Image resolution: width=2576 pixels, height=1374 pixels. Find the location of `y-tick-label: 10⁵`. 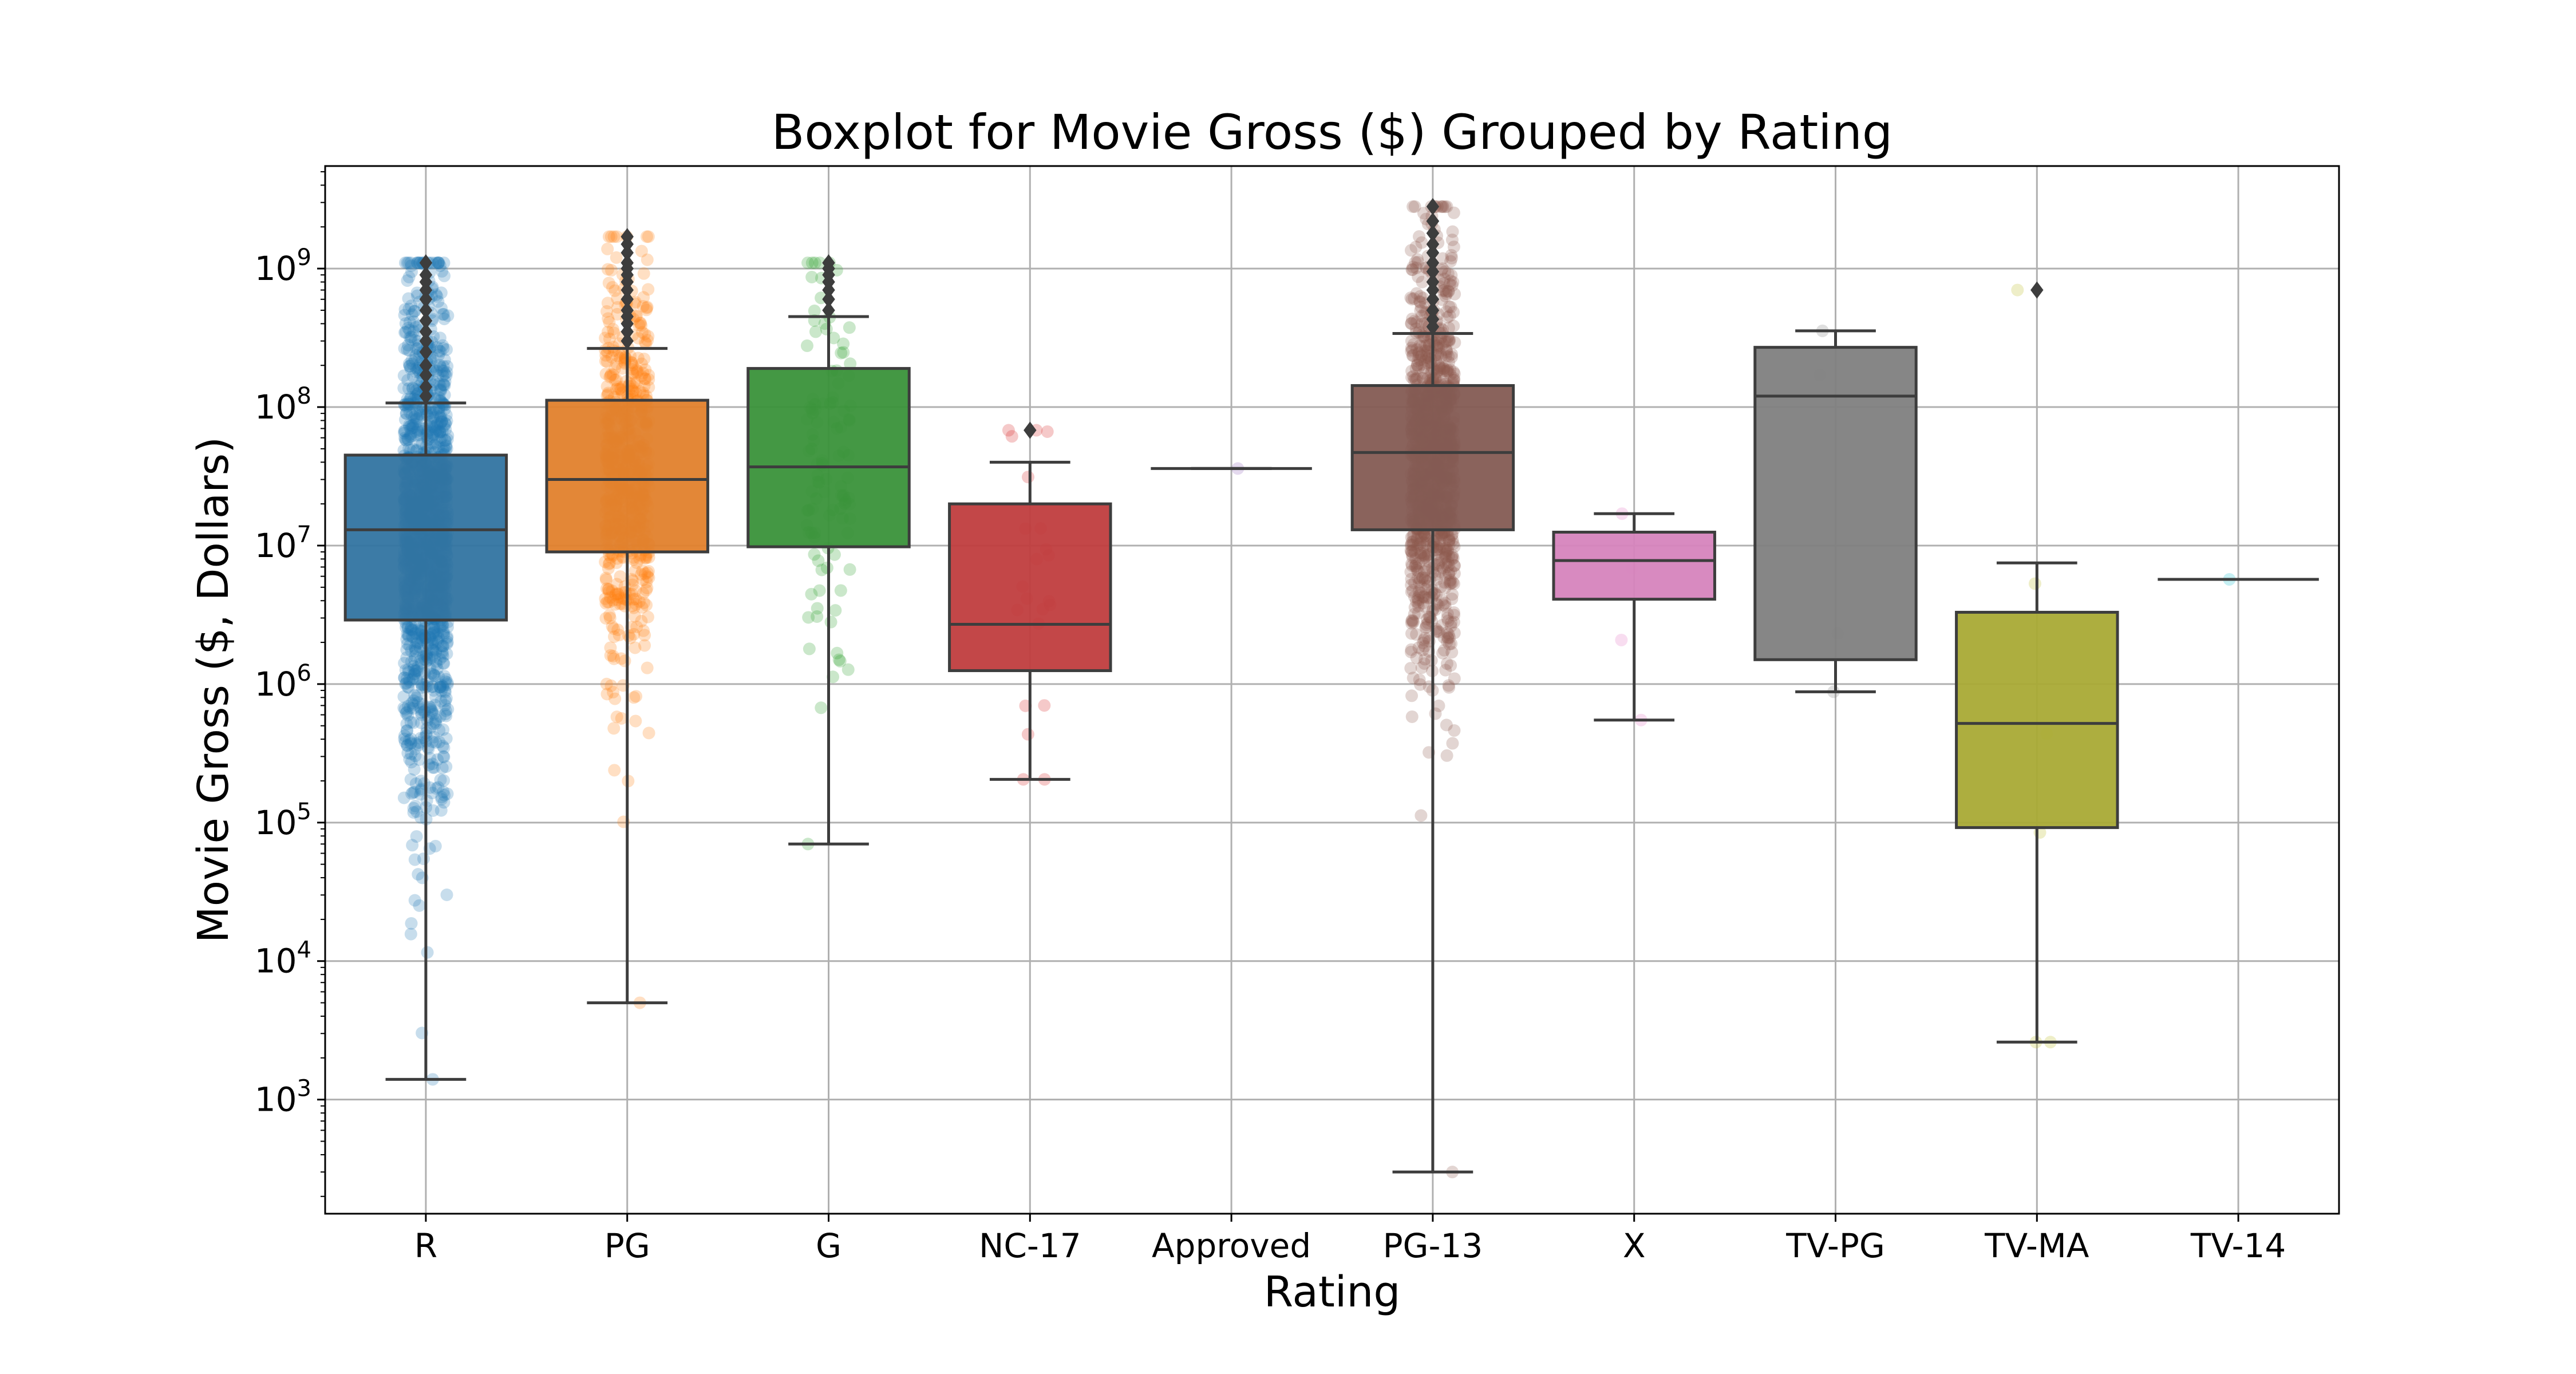

y-tick-label: 10⁵ is located at coordinates (283, 820).